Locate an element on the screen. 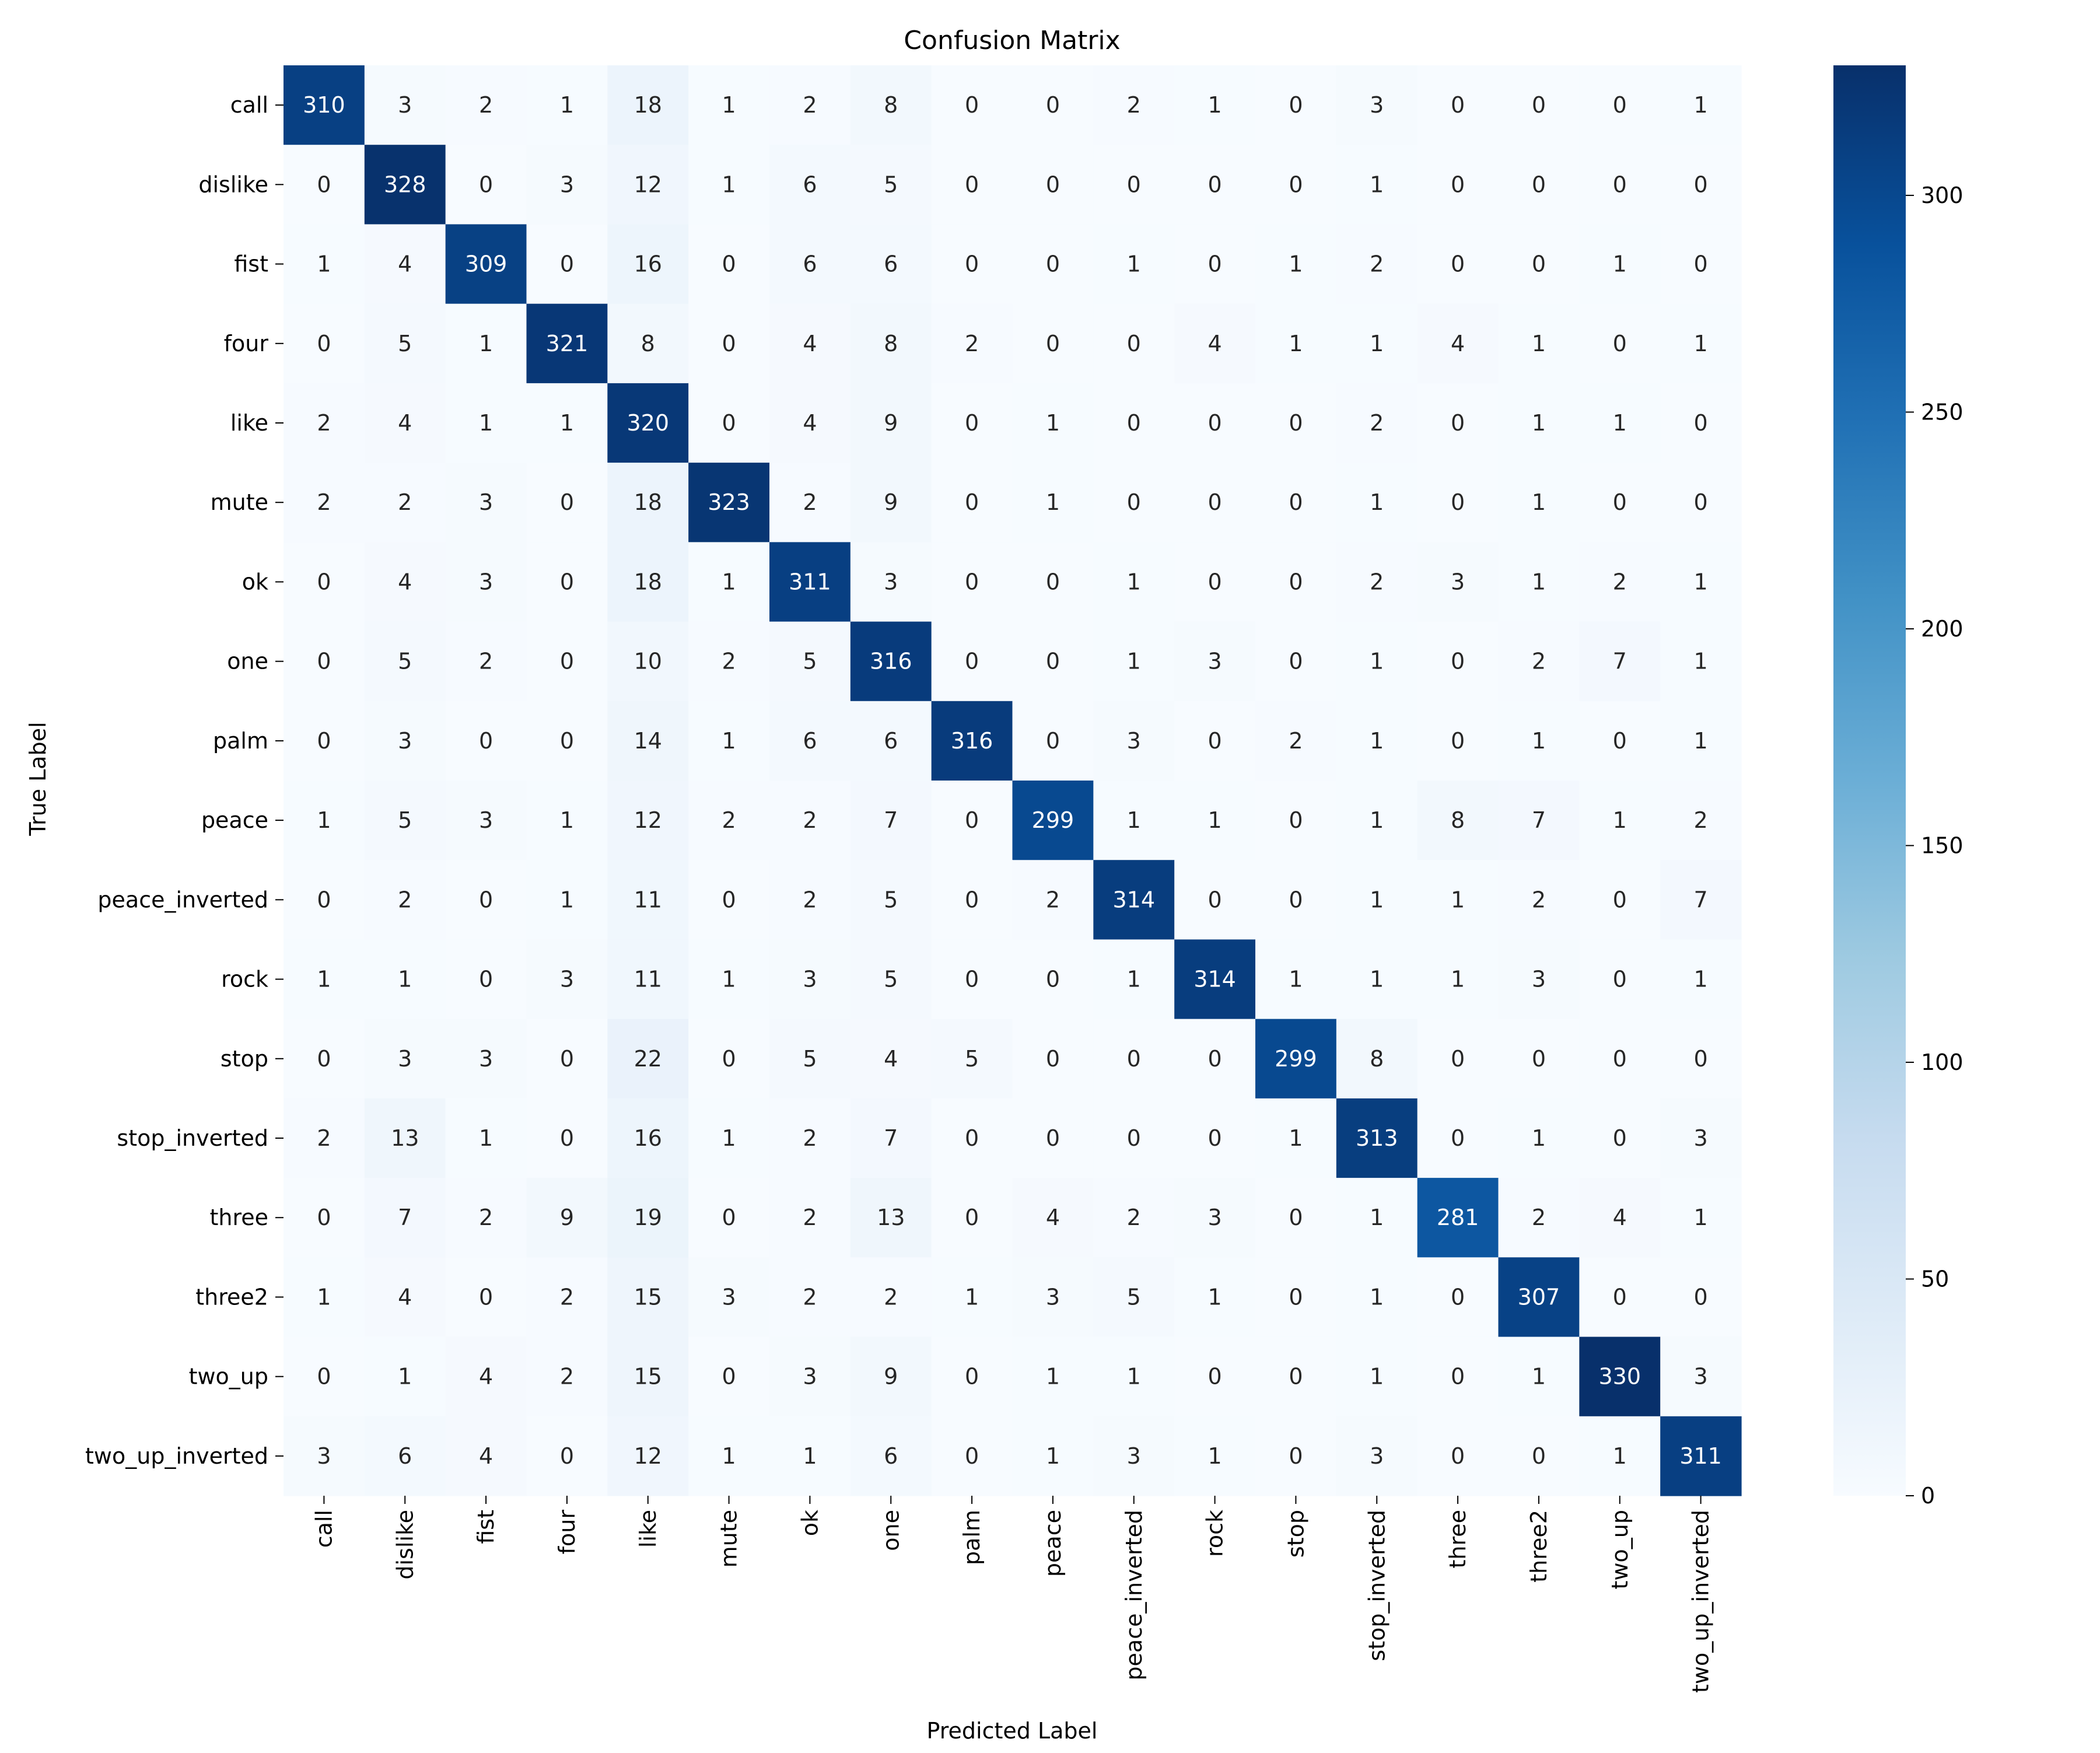 The image size is (2100, 1753). x-tick-label: stop_inverted is located at coordinates (1377, 1585).